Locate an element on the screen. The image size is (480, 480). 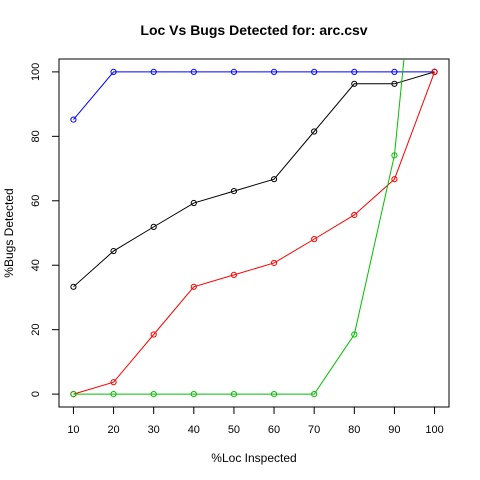
x-tick-label: 60 is located at coordinates (274, 430).